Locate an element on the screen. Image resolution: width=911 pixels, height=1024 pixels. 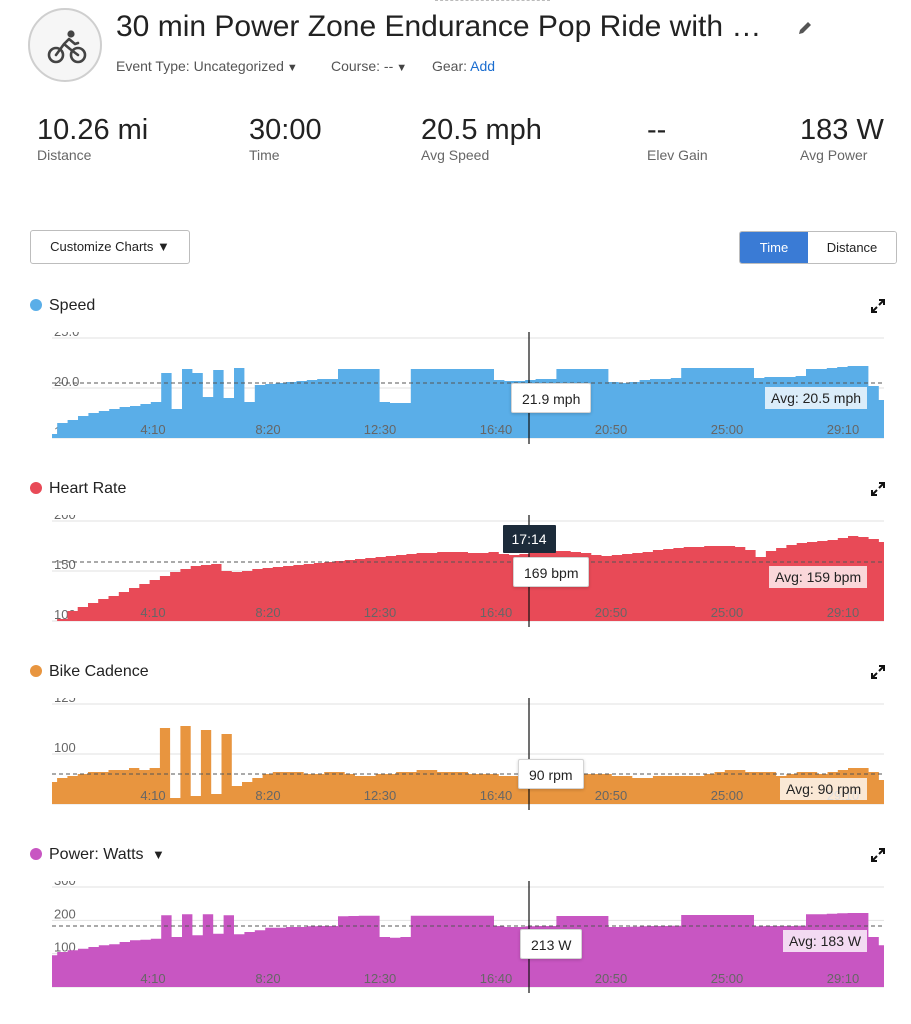
event-type-value: Uncategorized is located at coordinates (238, 66).